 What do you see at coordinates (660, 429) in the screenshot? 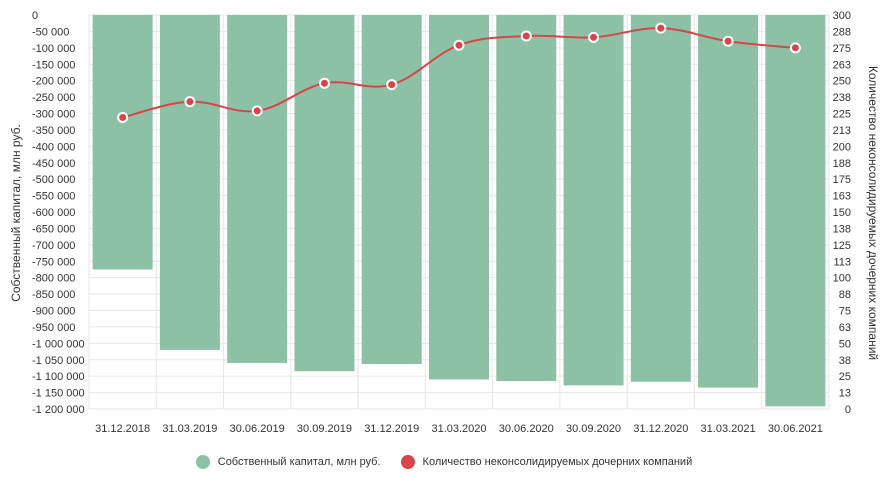
I see `x-tick-label: 31.12.2020` at bounding box center [660, 429].